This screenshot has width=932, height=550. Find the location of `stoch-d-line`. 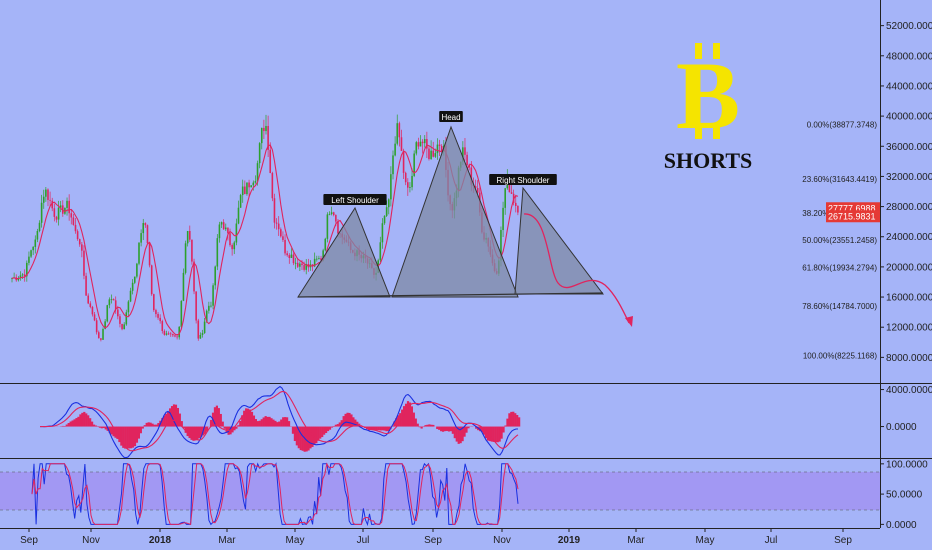

stoch-d-line is located at coordinates (275, 494).